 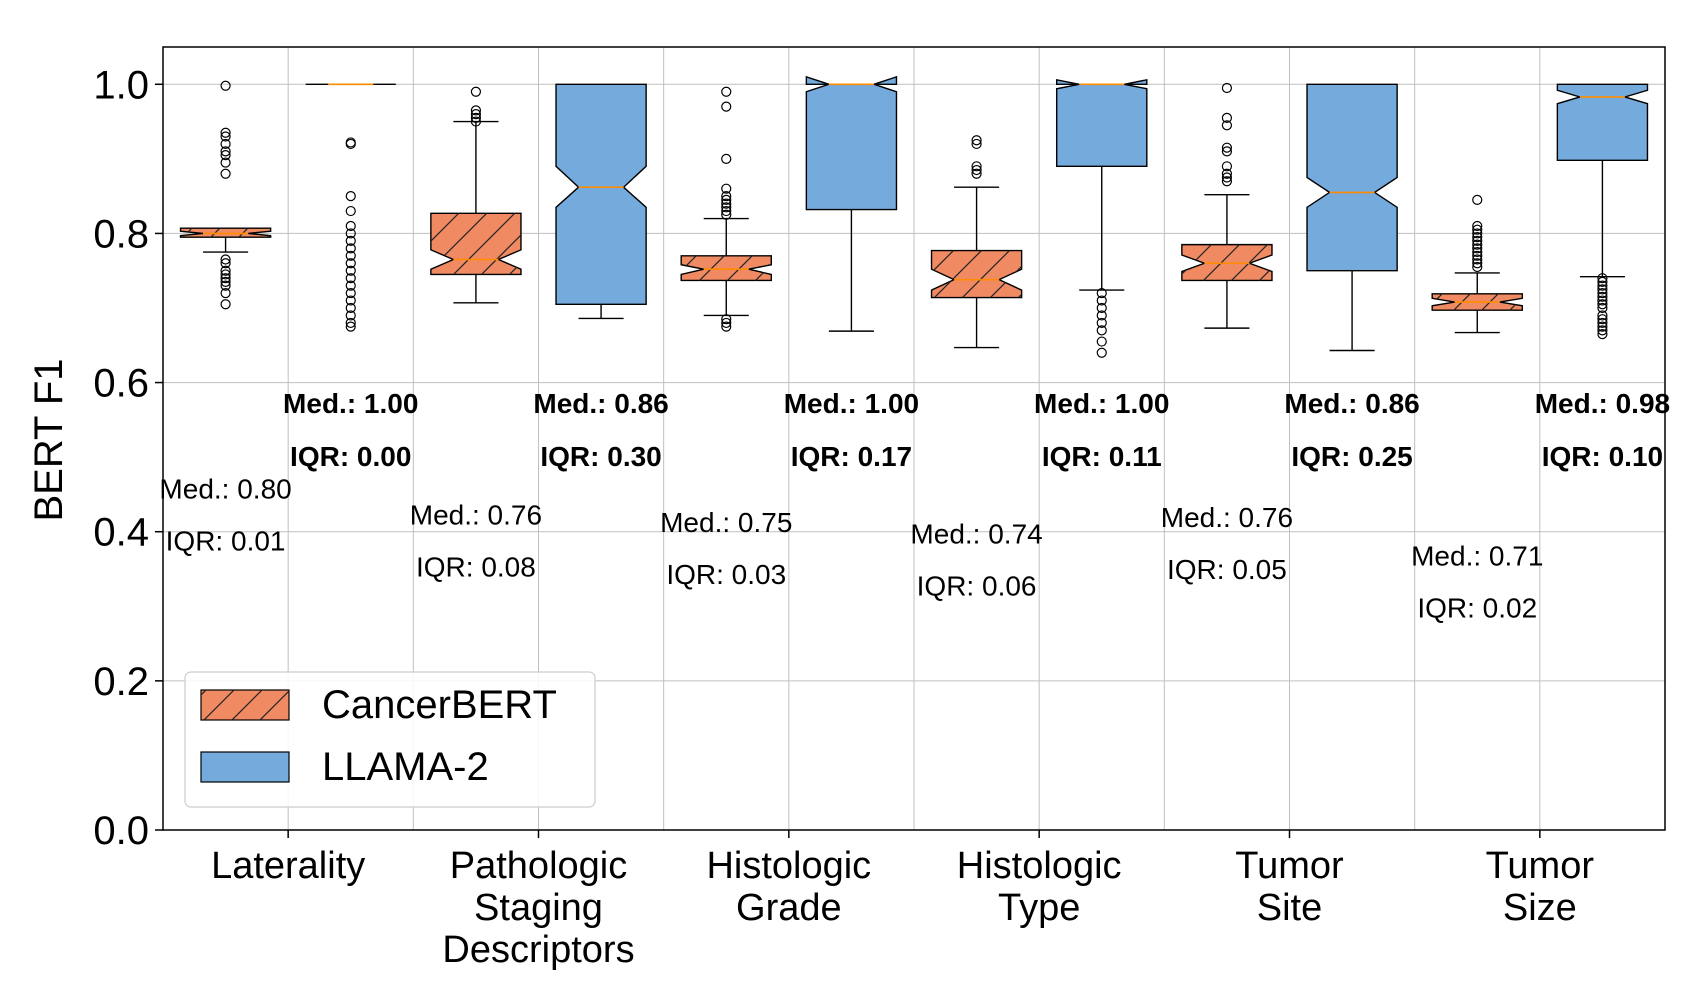 What do you see at coordinates (600, 403) in the screenshot?
I see `median-label: Med.: 0.86` at bounding box center [600, 403].